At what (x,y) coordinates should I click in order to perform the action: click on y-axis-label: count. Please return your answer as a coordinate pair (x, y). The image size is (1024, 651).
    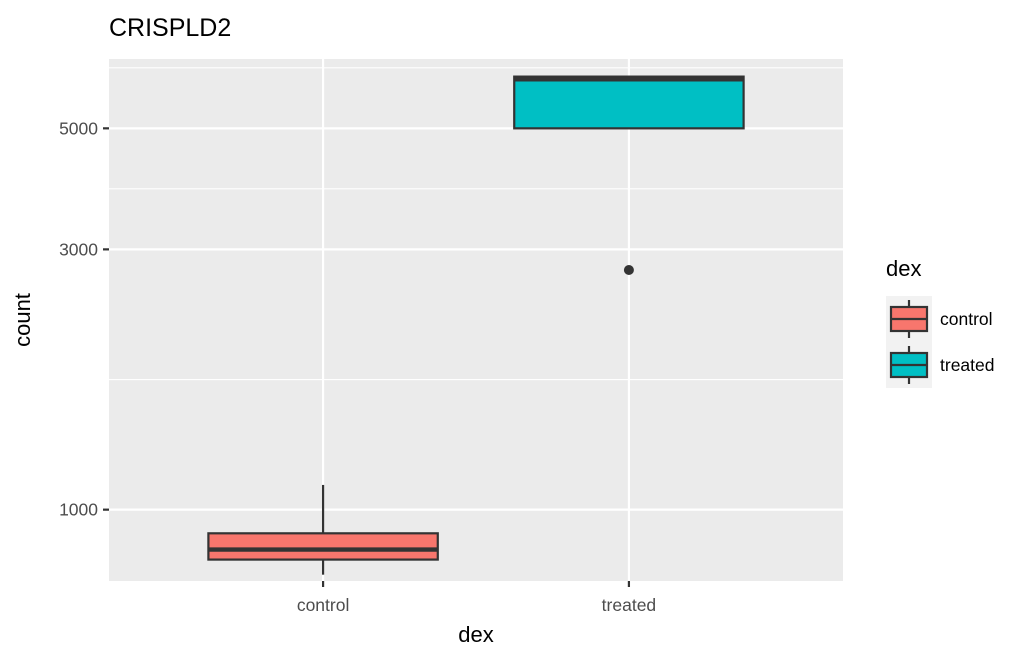
    Looking at the image, I should click on (22, 320).